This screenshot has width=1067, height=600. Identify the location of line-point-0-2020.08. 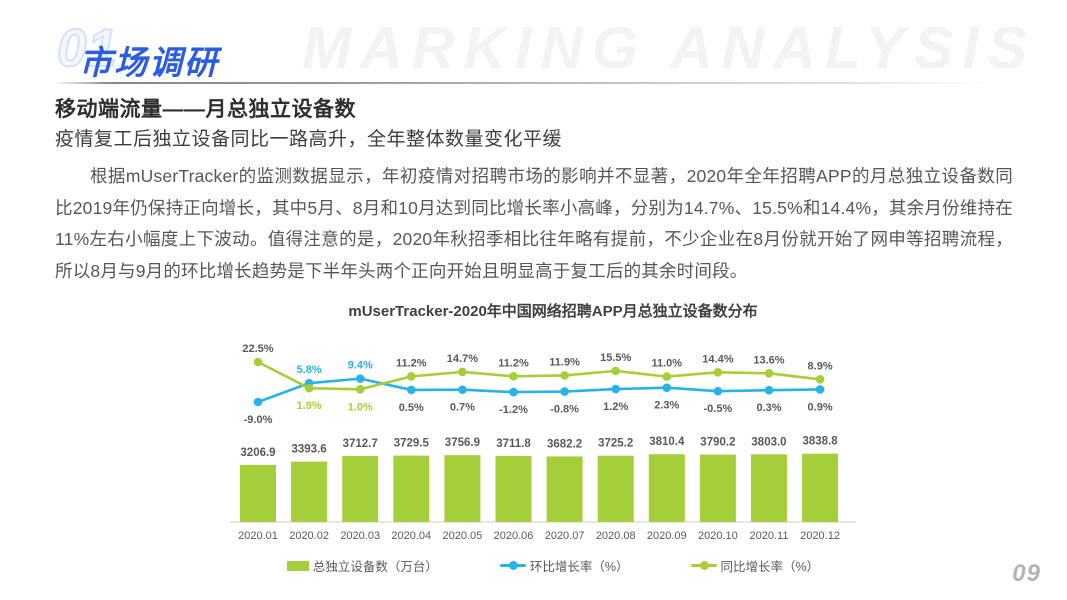
(615, 389).